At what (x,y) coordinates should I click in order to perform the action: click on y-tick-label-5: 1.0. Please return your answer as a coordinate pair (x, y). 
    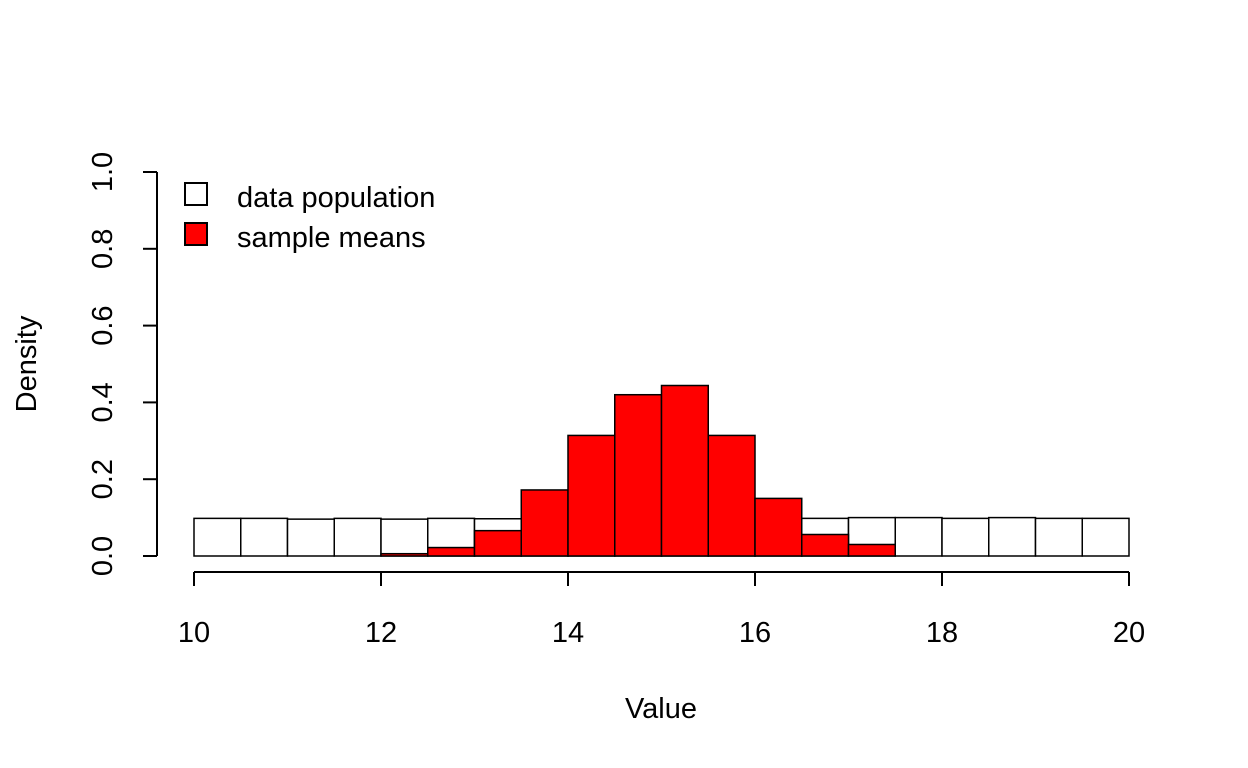
    Looking at the image, I should click on (103, 172).